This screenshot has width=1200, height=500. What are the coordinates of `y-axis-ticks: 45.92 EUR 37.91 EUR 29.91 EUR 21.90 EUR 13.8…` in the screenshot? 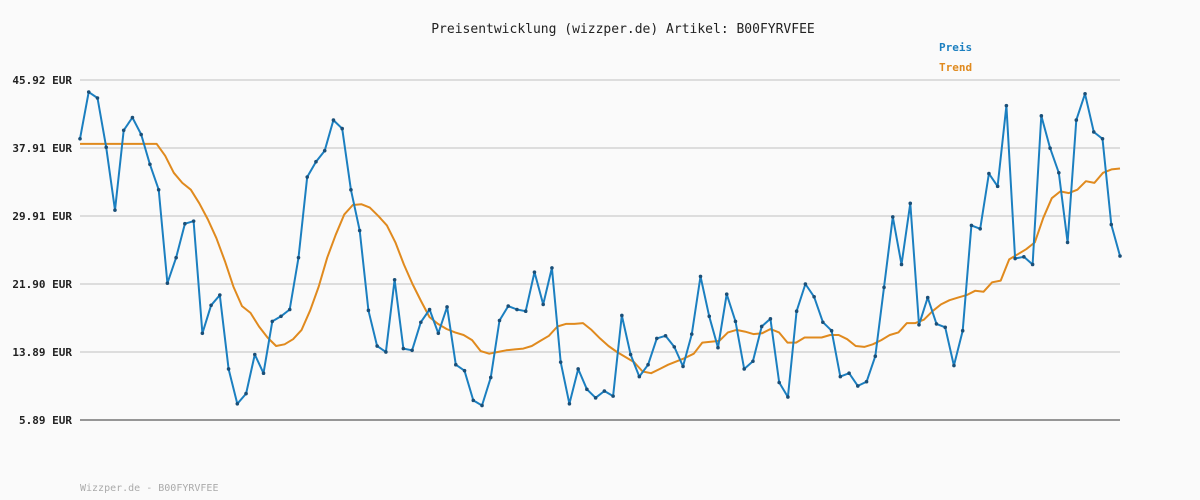 It's located at (42, 250).